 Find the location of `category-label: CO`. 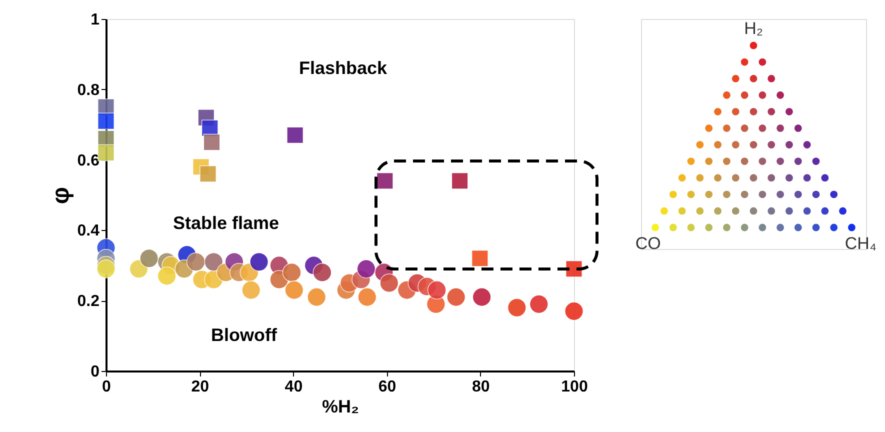

category-label: CO is located at coordinates (648, 244).